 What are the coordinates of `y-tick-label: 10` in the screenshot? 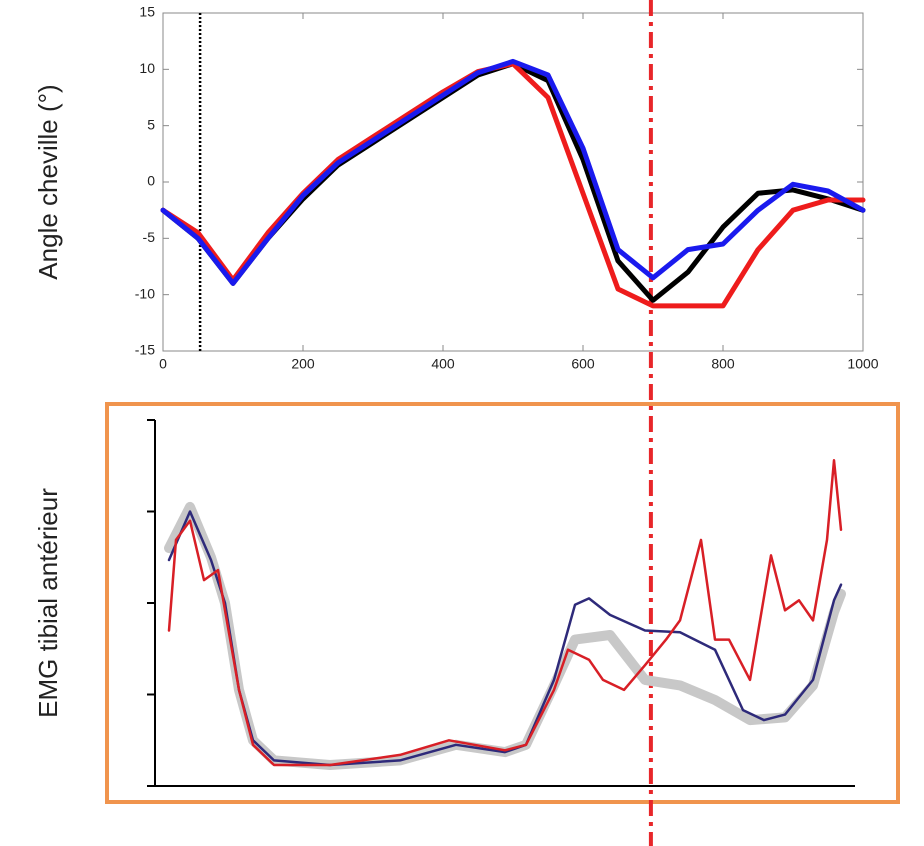 It's located at (147, 68).